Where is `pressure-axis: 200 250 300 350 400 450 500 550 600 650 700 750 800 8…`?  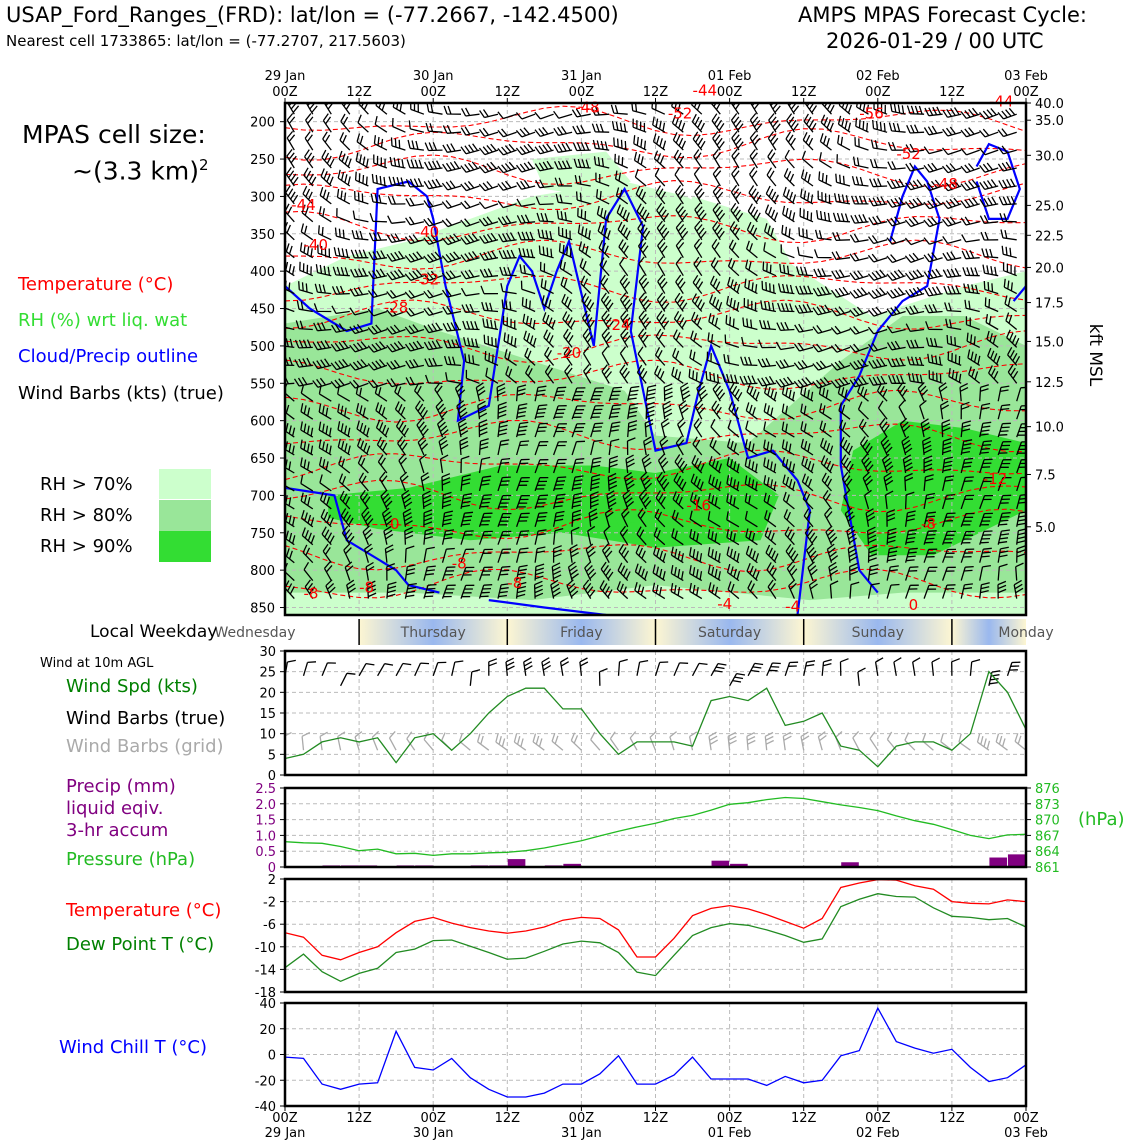
pressure-axis: 200 250 300 350 400 450 500 550 600 650 700 750 800 8… is located at coordinates (267, 366).